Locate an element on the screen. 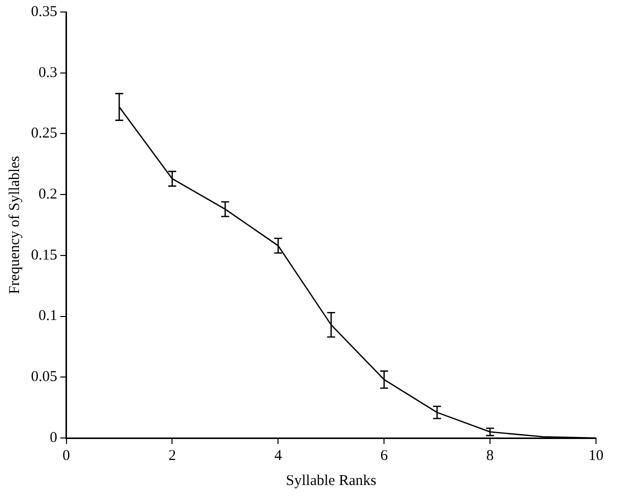 This screenshot has height=496, width=626. y-tick-label: 0.2 is located at coordinates (48, 194).